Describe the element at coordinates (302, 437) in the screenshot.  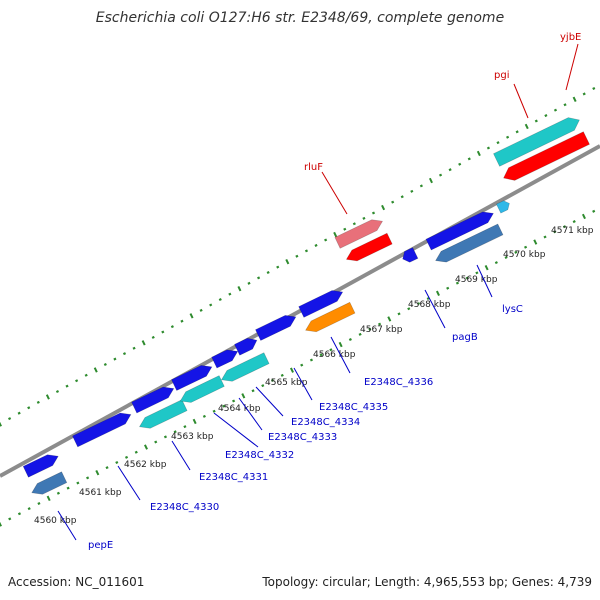
I see `gene-label-e2348c-4333: E2348C_4333` at that location.